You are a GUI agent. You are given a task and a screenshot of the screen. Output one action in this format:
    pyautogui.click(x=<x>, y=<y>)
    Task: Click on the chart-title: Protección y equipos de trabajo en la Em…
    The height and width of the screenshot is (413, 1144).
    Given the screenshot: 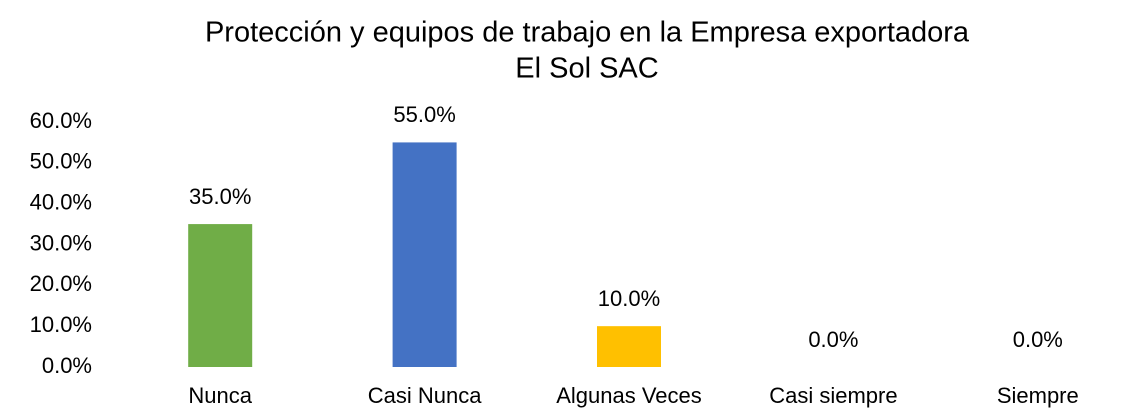 What is the action you would take?
    pyautogui.click(x=587, y=33)
    